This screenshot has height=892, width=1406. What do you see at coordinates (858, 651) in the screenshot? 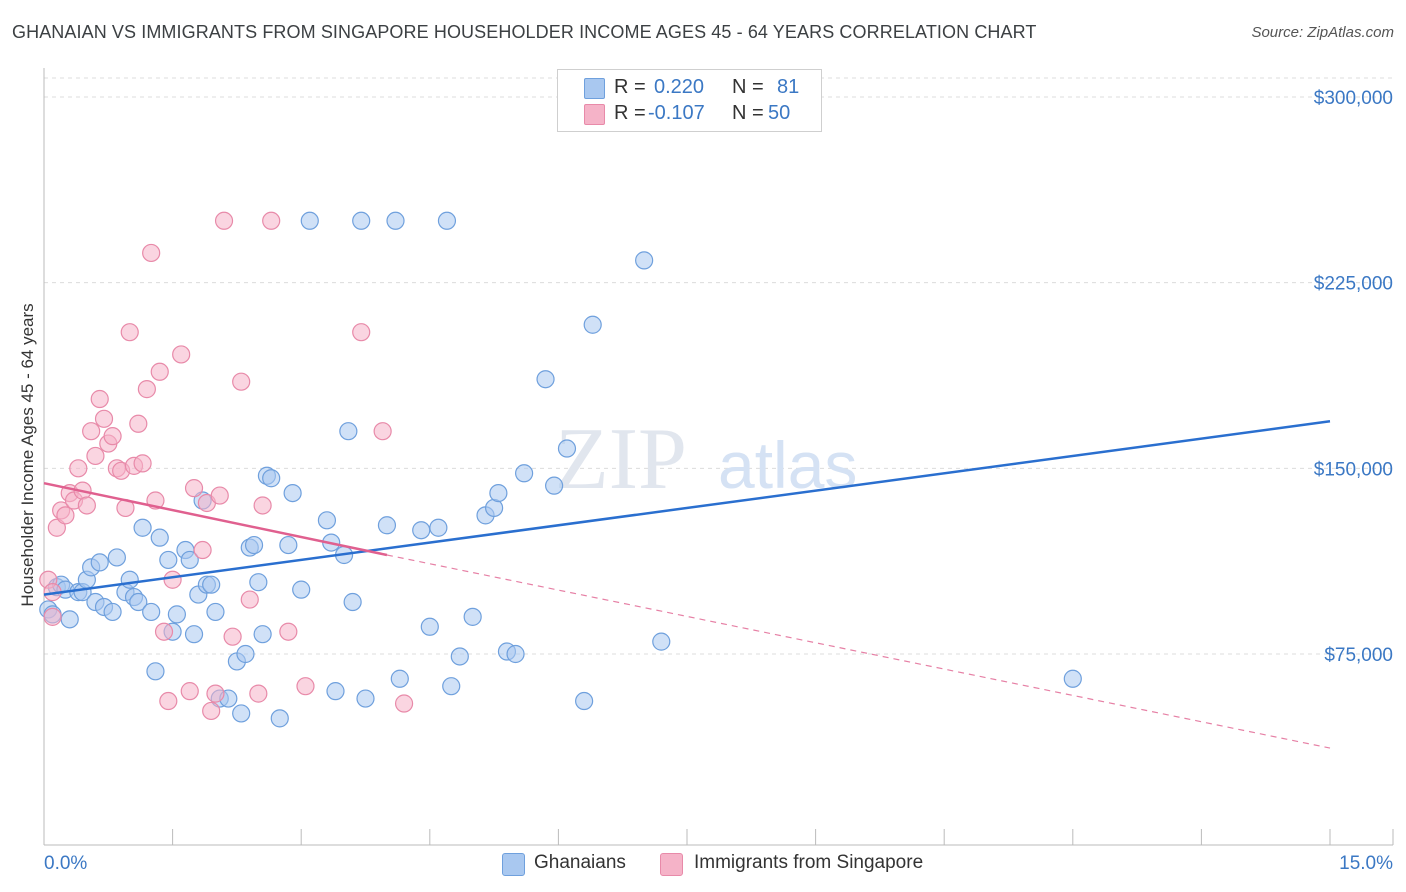
I see `singapore-trend-extension` at bounding box center [858, 651].